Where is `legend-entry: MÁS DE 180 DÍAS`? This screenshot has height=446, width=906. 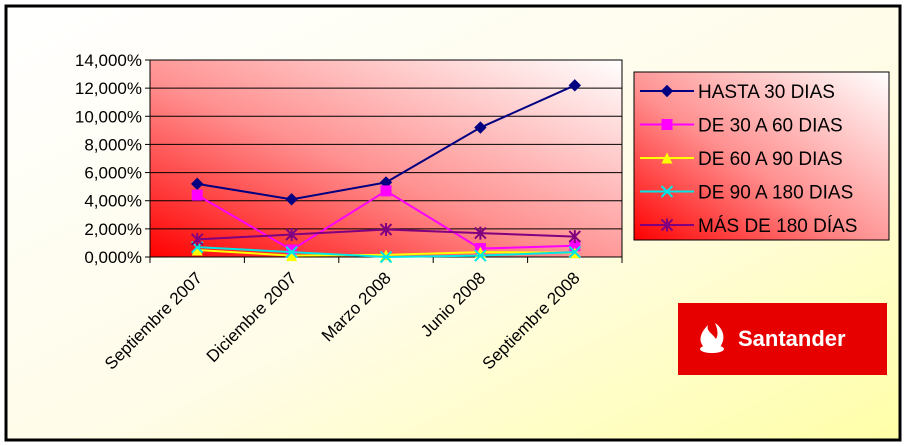 legend-entry: MÁS DE 180 DÍAS is located at coordinates (748, 226).